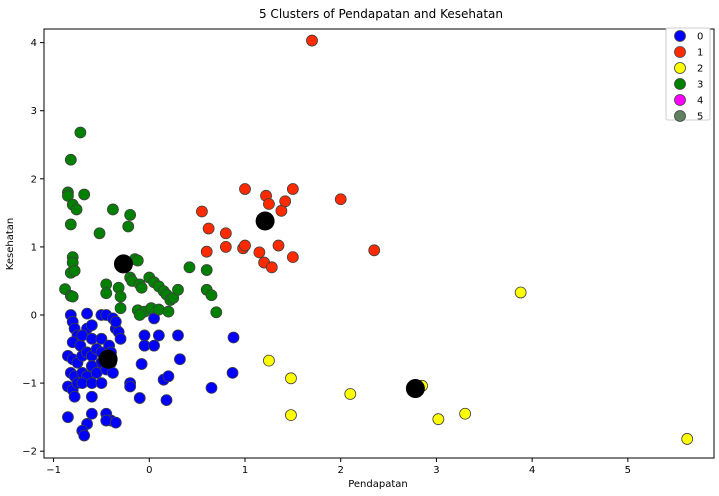 This screenshot has width=719, height=496. I want to click on x-tick-label: 3, so click(436, 470).